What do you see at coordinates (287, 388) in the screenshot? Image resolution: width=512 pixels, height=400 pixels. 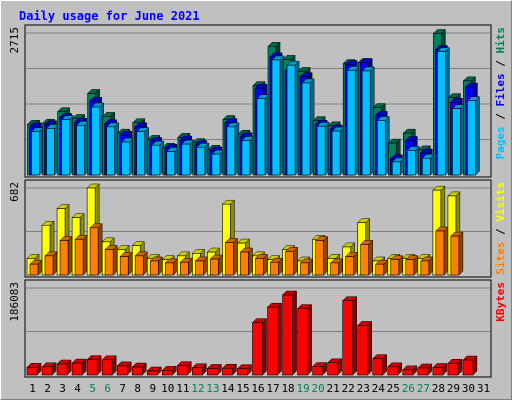 I see `x-tick-label-day-18: 18` at bounding box center [287, 388].